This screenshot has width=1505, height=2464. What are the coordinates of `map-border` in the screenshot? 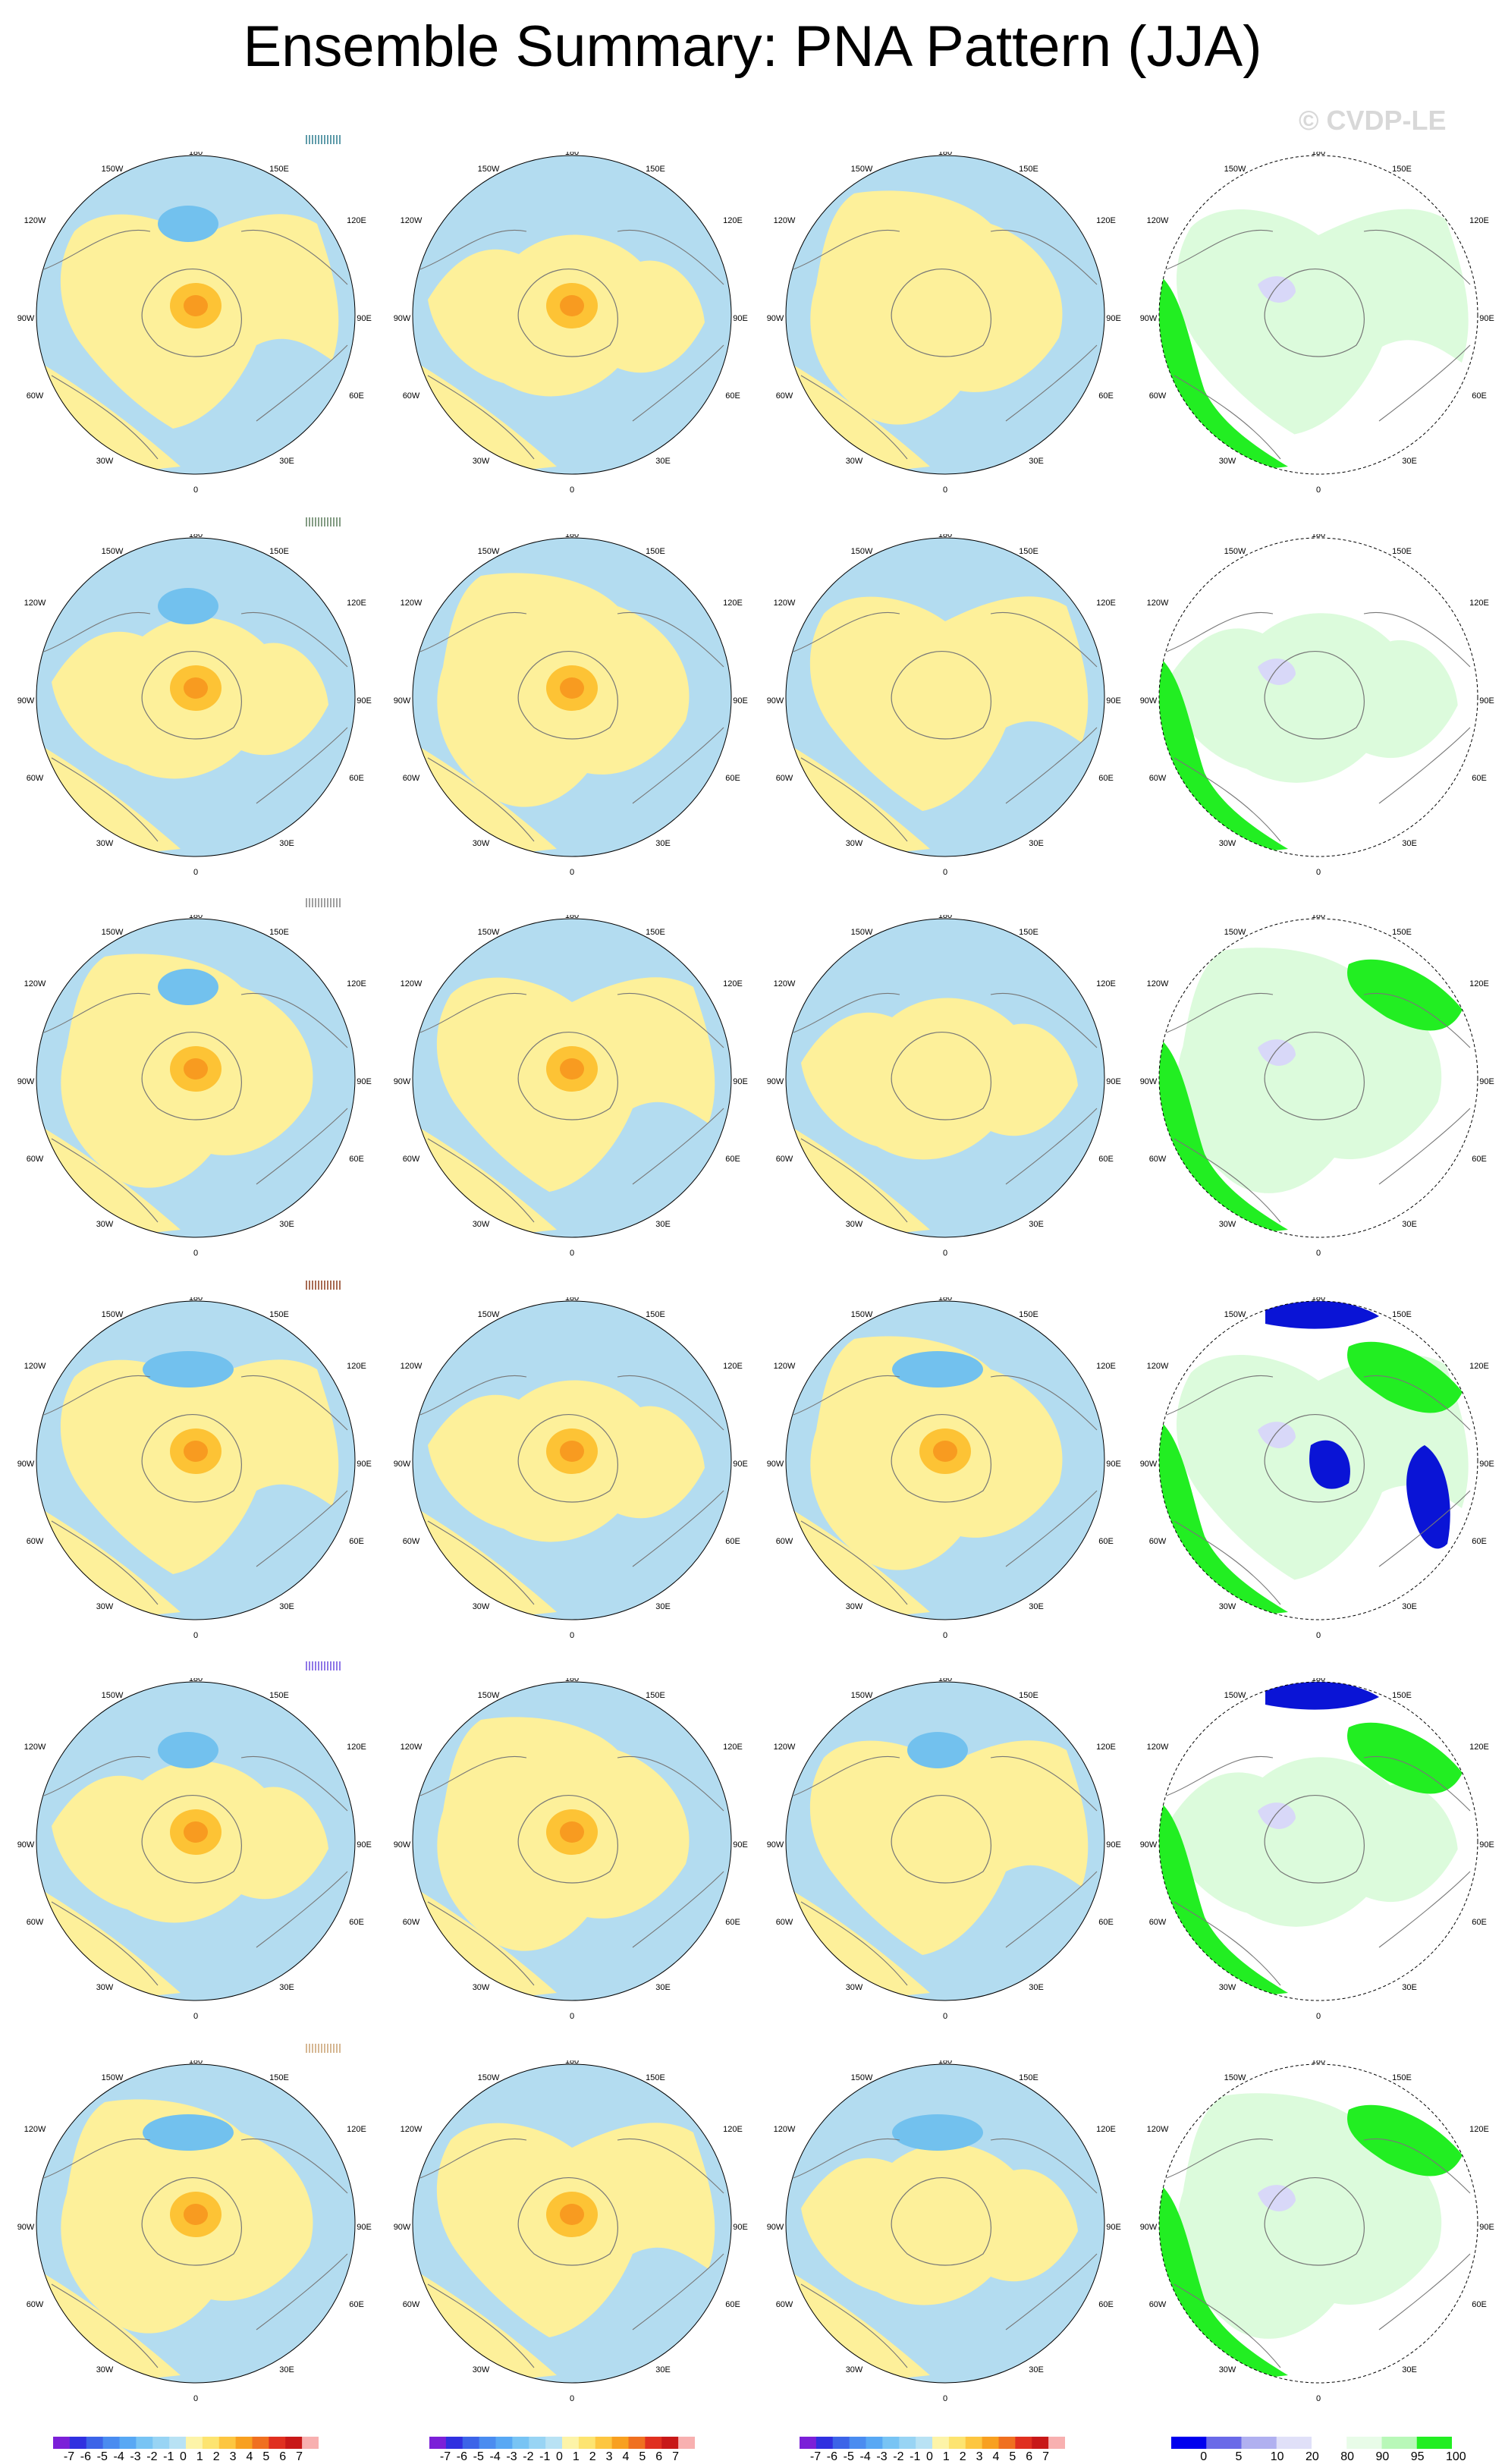 It's located at (572, 1460).